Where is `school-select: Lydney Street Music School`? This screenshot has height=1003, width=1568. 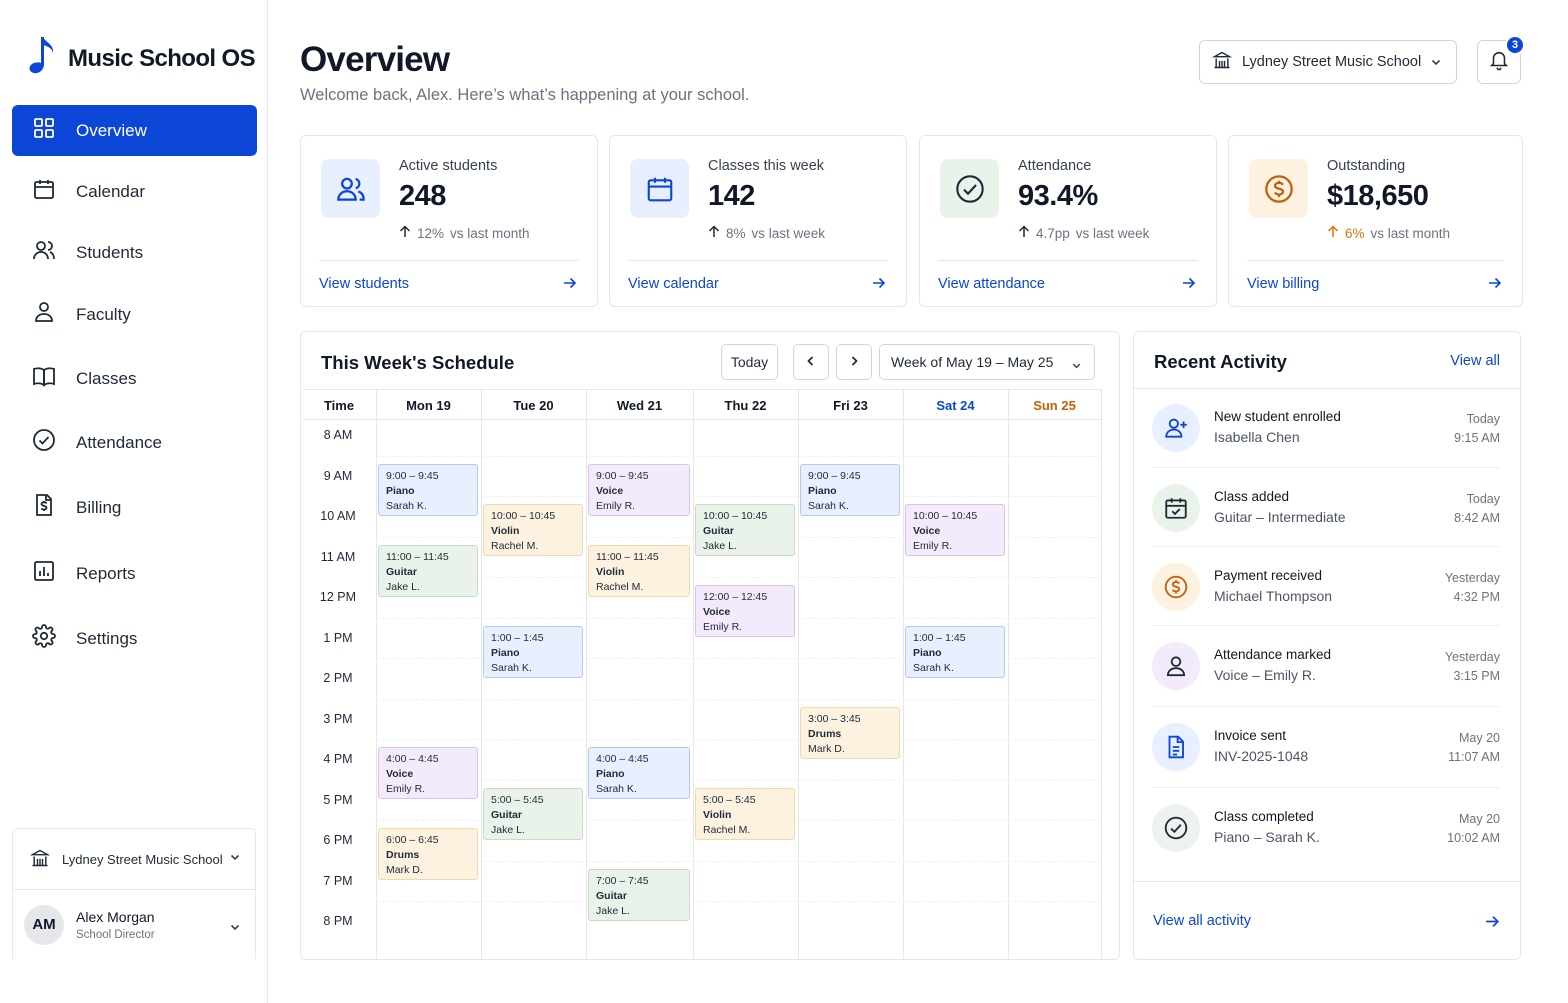
school-select: Lydney Street Music School is located at coordinates (1328, 62).